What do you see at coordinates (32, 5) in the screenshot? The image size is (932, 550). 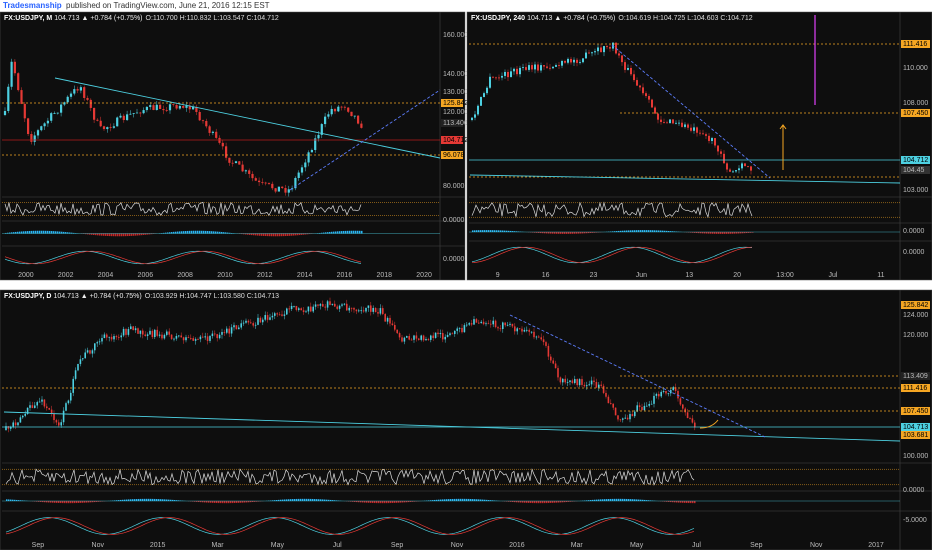 I see `author: Tradesmanship` at bounding box center [32, 5].